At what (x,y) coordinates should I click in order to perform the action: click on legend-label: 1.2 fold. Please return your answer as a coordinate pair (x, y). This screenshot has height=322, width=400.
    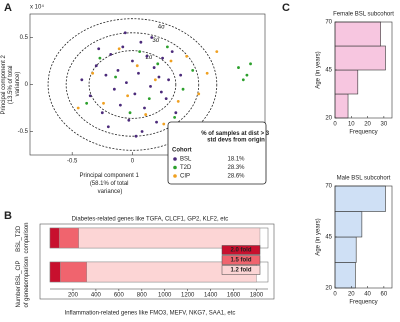
    Looking at the image, I should click on (240, 271).